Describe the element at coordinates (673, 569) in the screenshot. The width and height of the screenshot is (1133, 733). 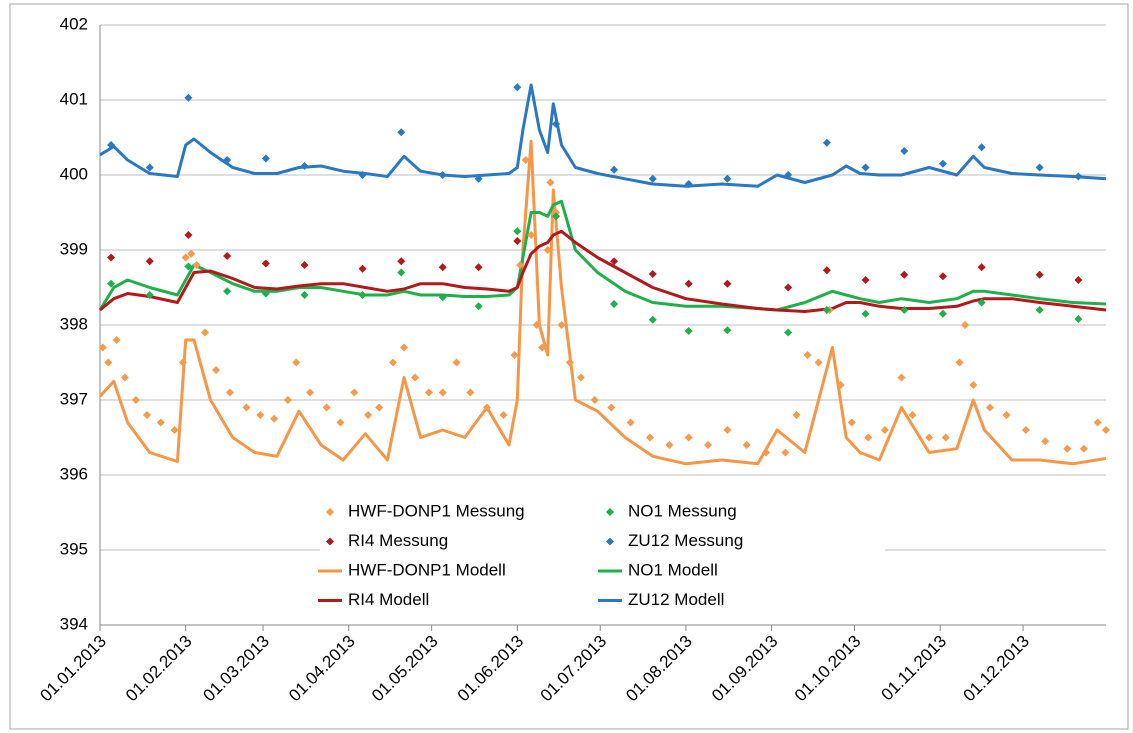
I see `legend-label: NO1 Modell` at that location.